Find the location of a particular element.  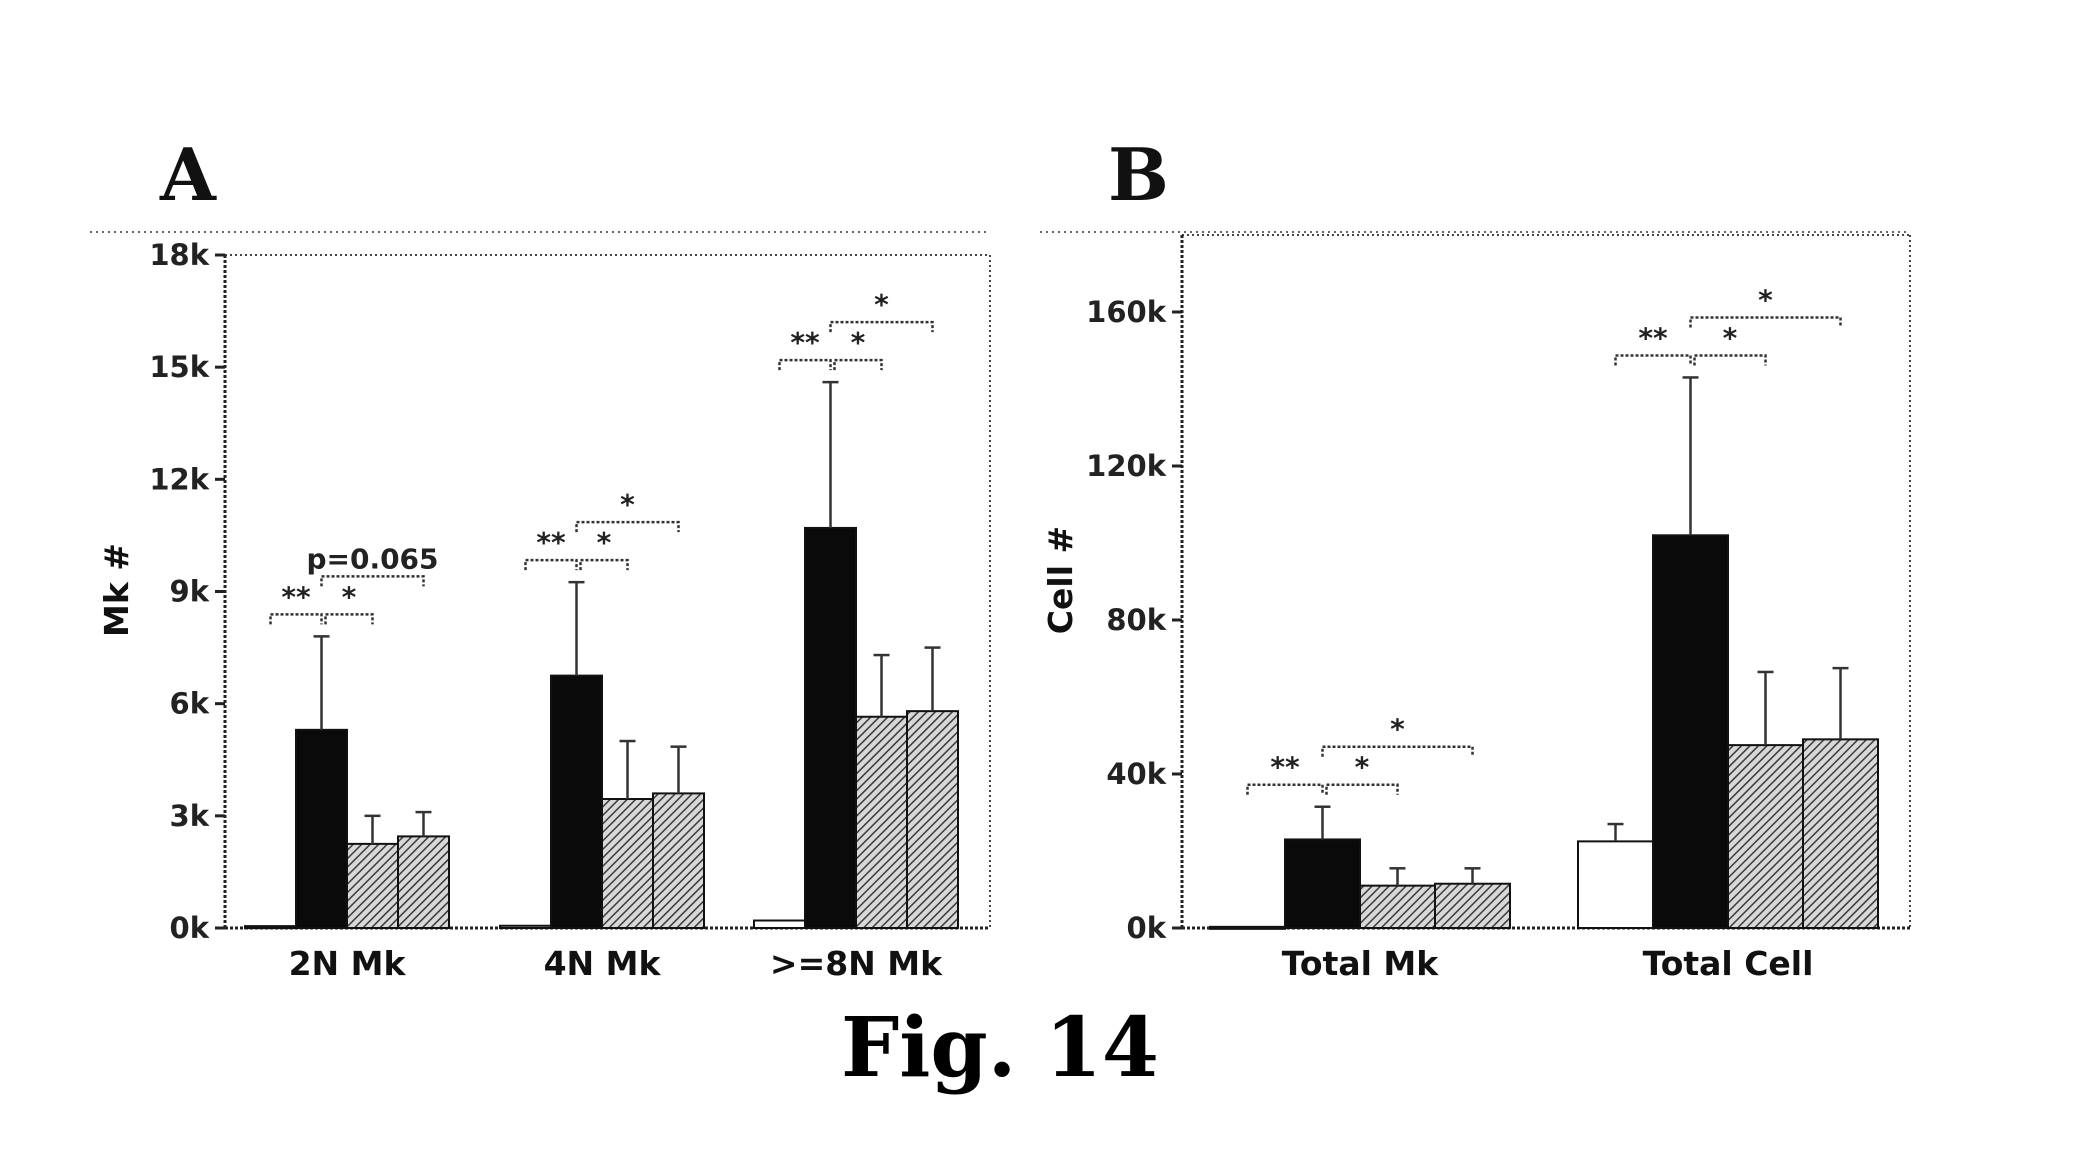

panel-b-letter: B is located at coordinates (1138, 174).